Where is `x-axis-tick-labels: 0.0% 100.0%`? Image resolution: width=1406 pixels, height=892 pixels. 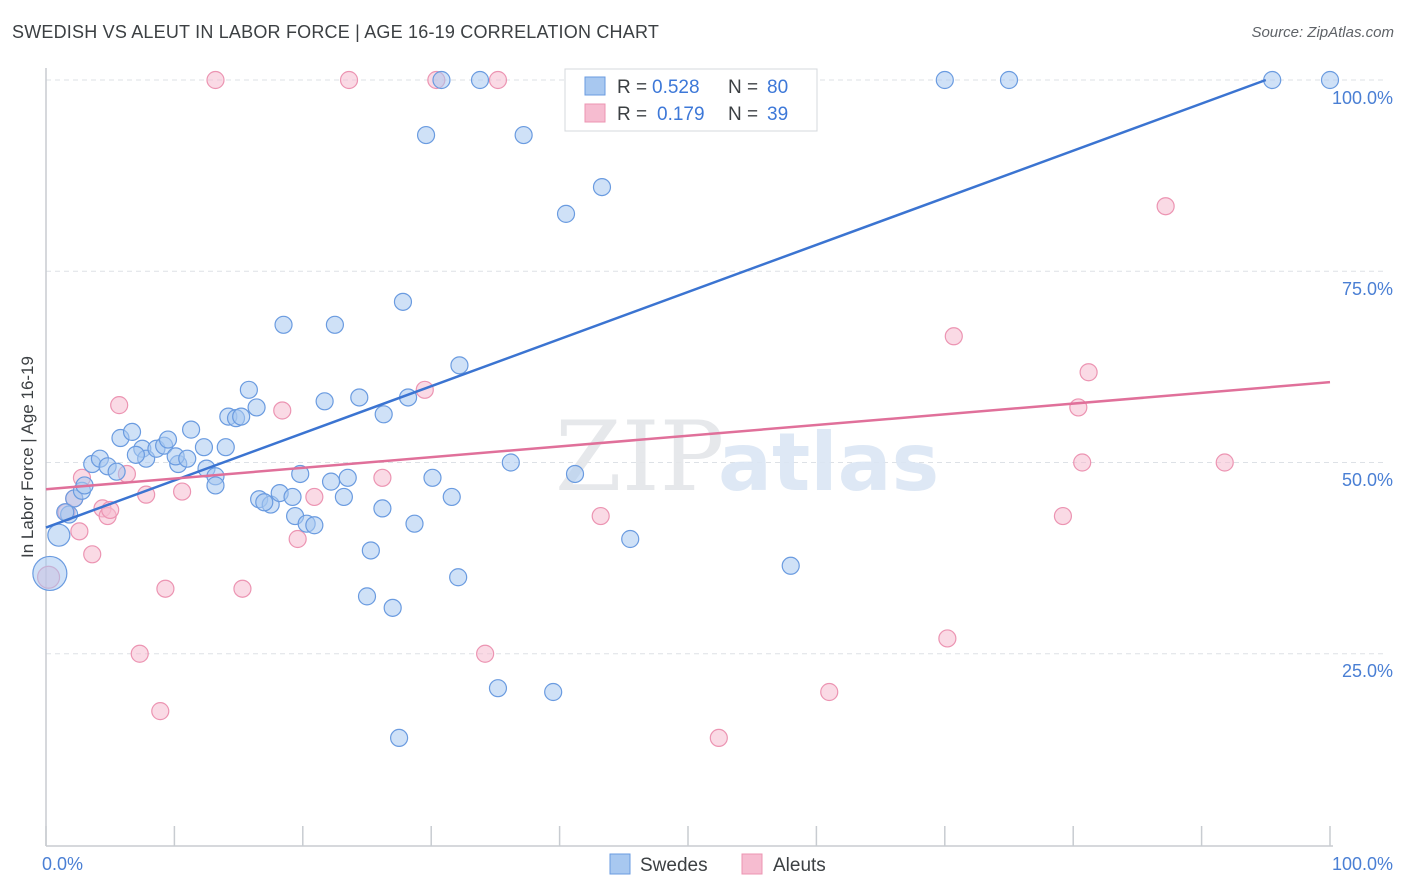
x-axis-tick-labels: 0.0% 100.0% is located at coordinates (717, 864).